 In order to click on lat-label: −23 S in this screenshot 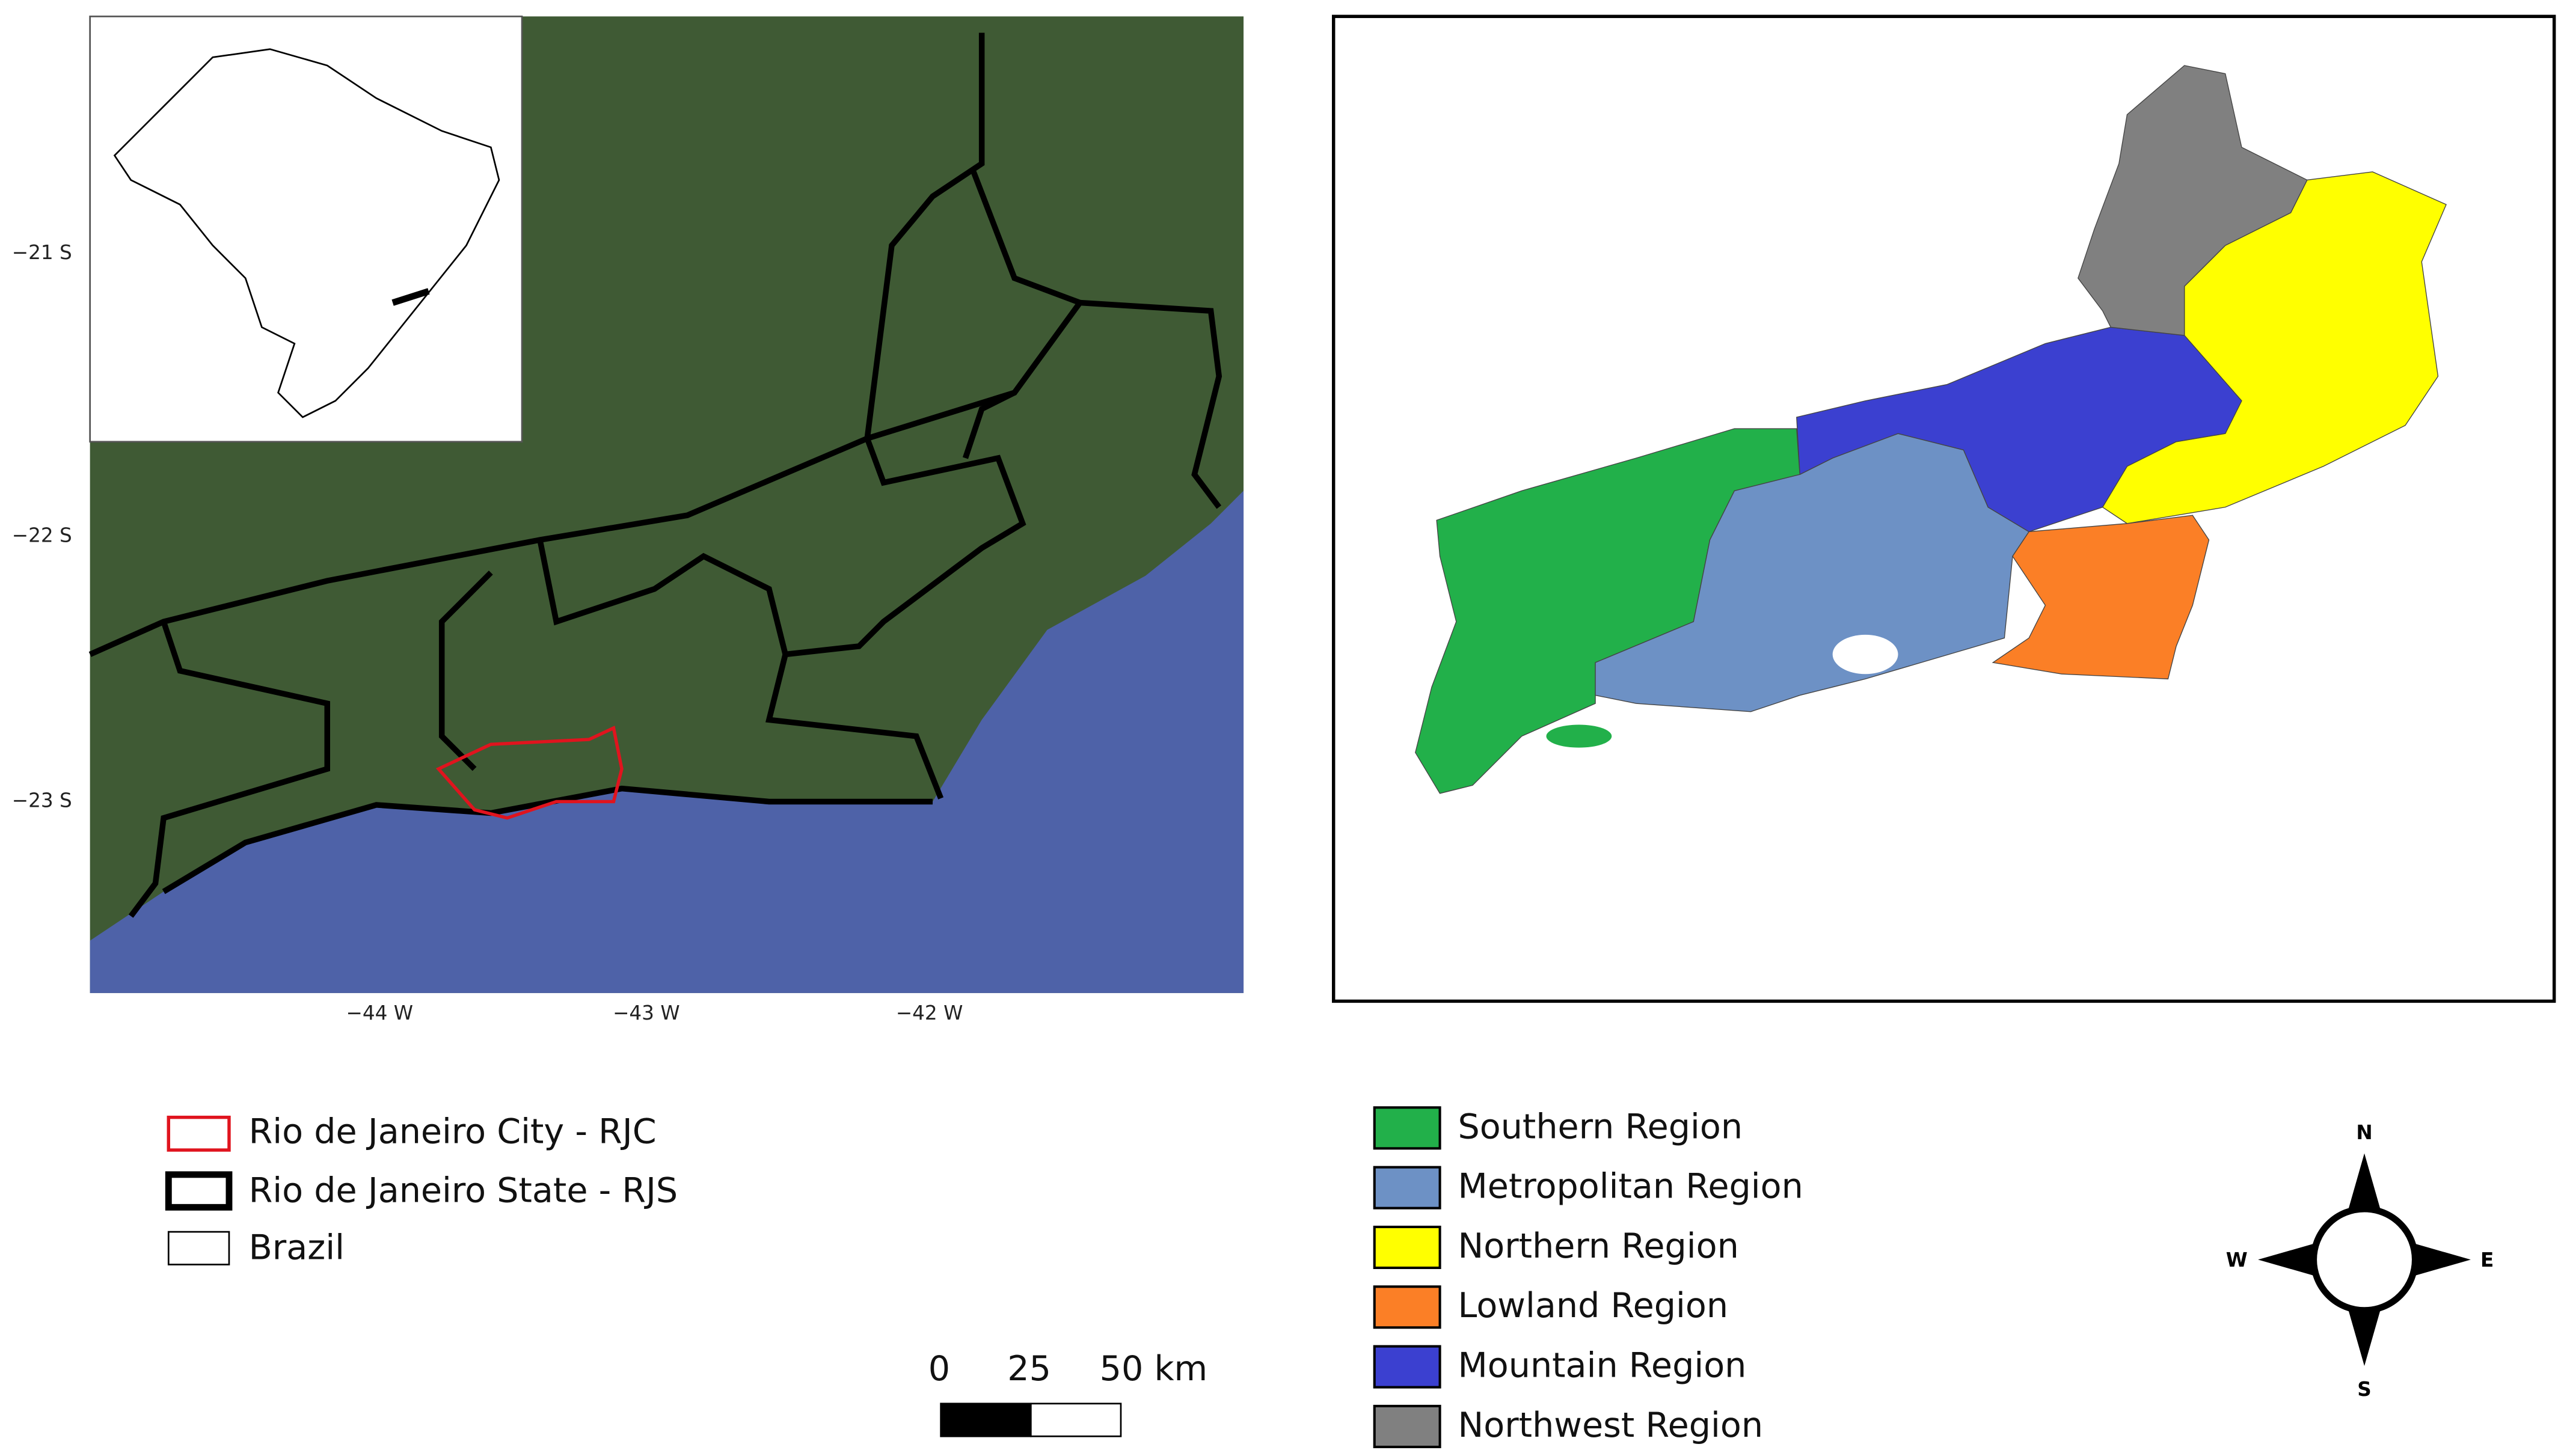, I will do `click(42, 801)`.